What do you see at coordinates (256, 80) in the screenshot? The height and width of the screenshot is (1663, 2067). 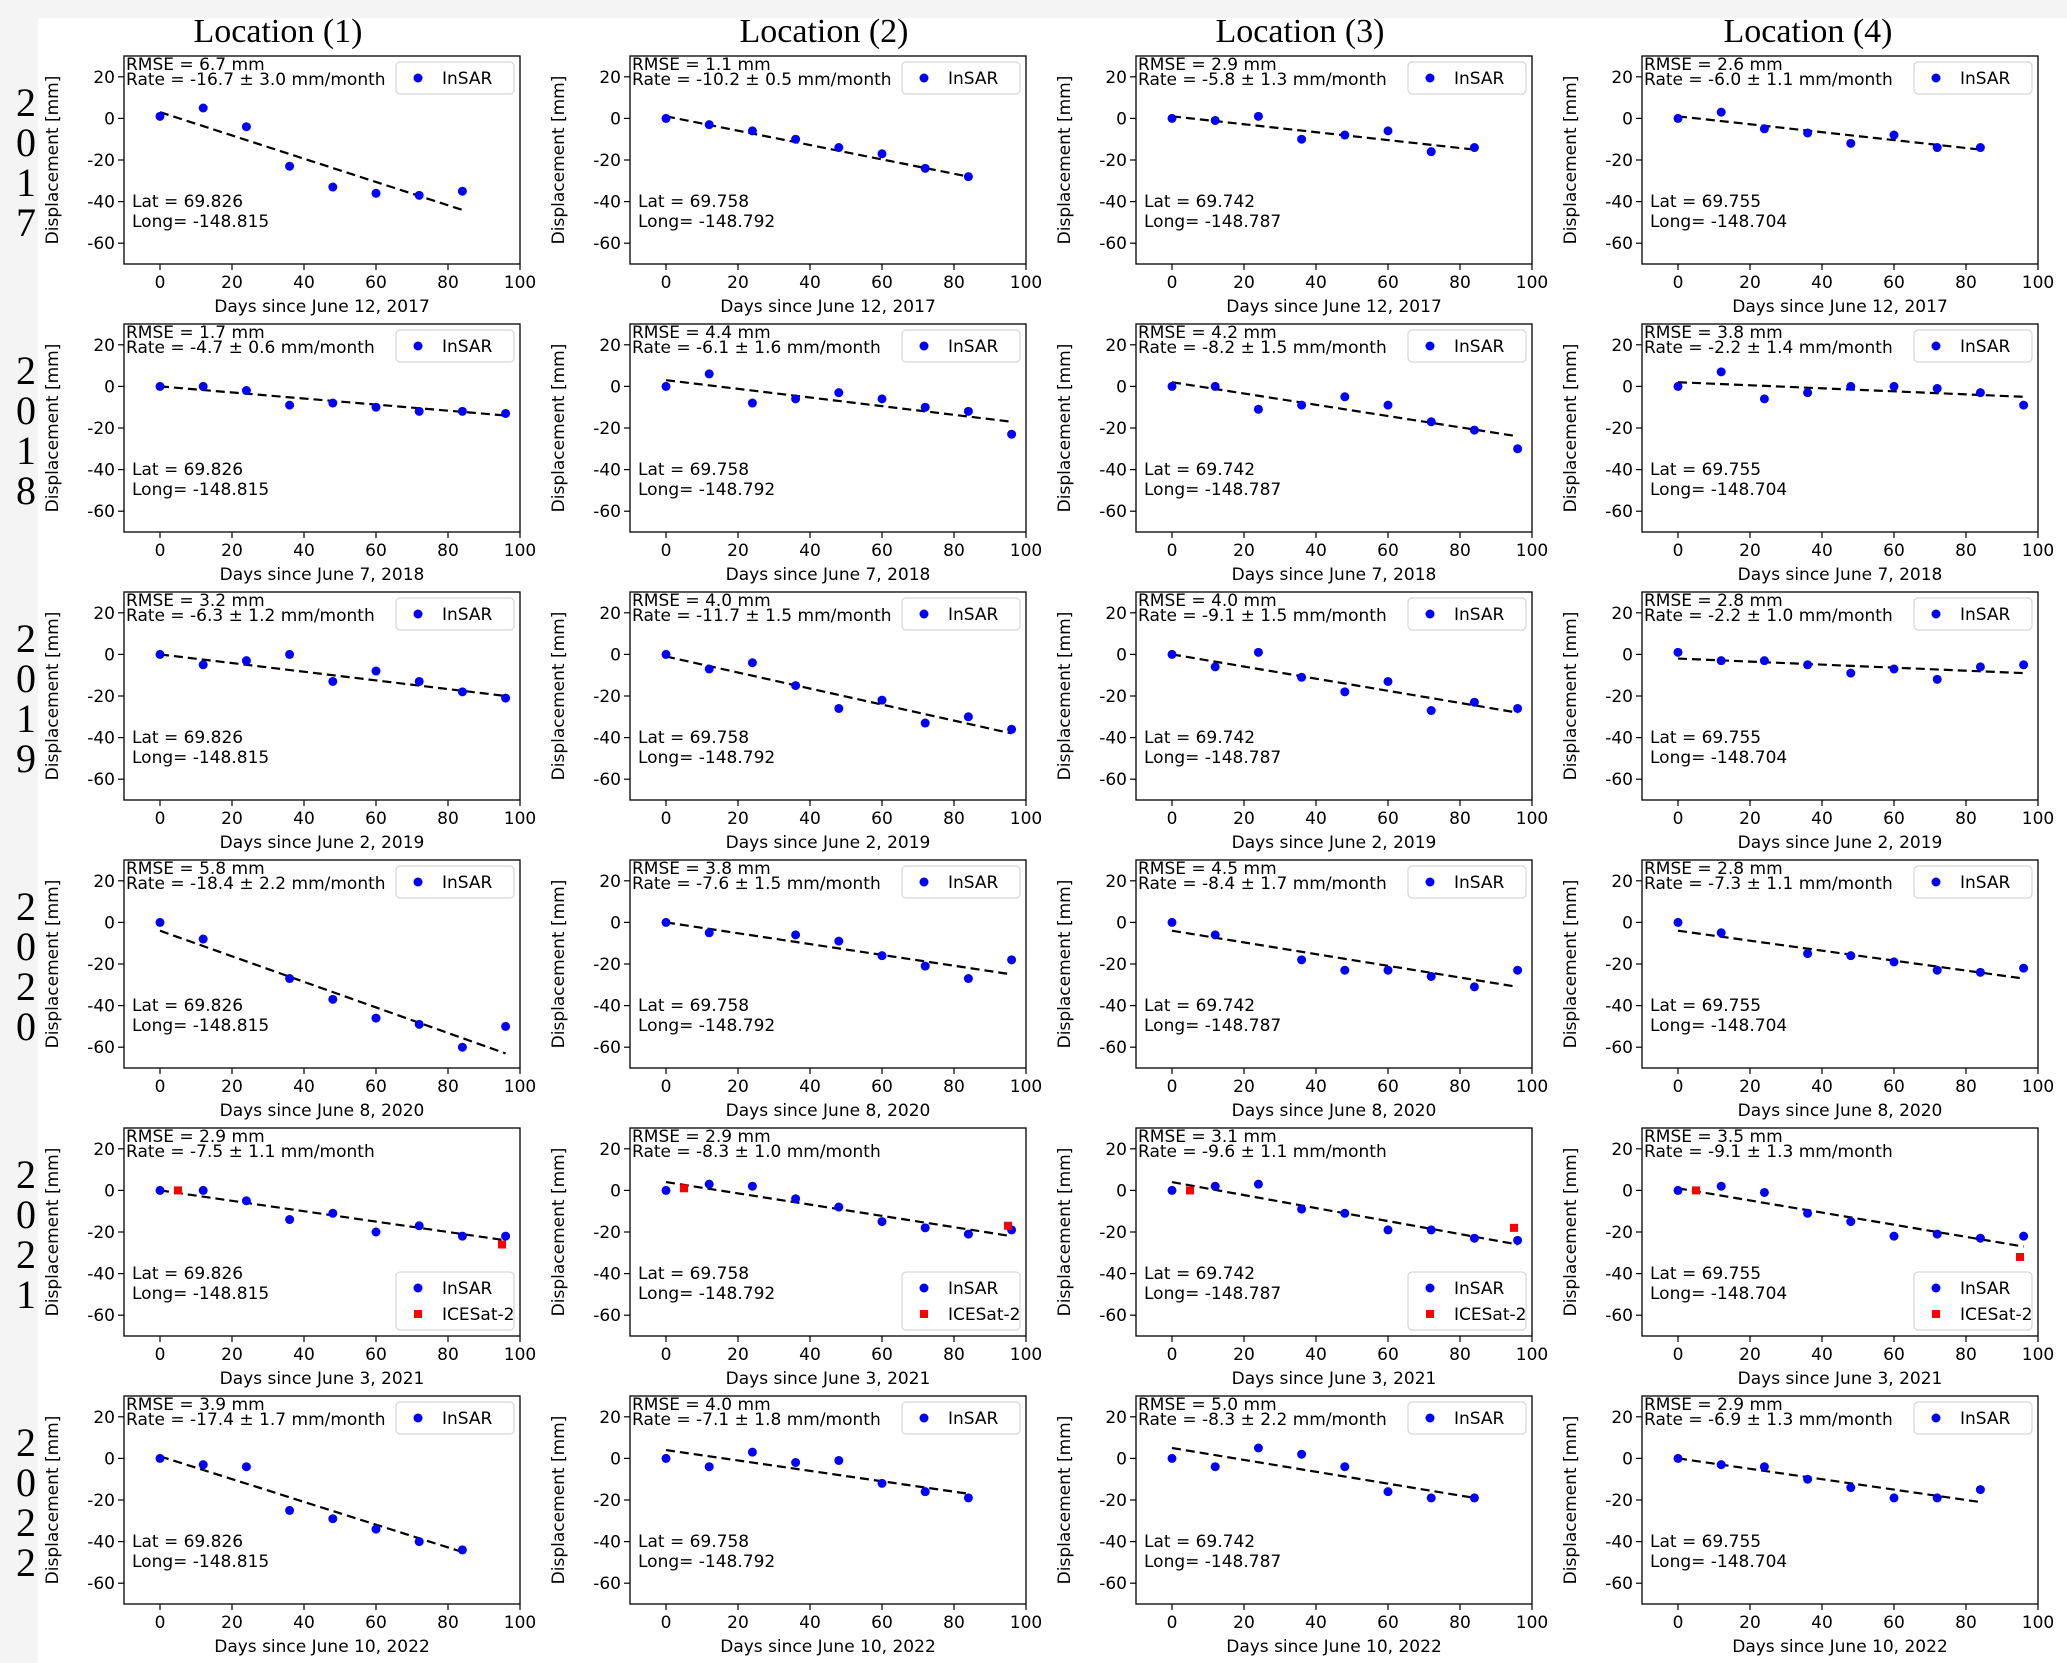 I see `rate-annotation: Rate = -16.7 ± 3.0 mm/month` at bounding box center [256, 80].